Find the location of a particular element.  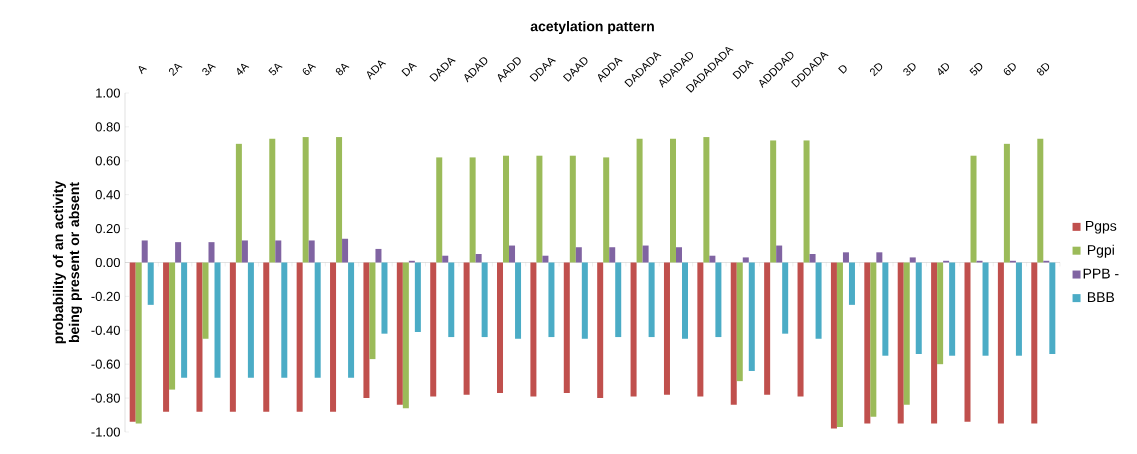

y-tick-label: 0.00 is located at coordinates (107, 262).